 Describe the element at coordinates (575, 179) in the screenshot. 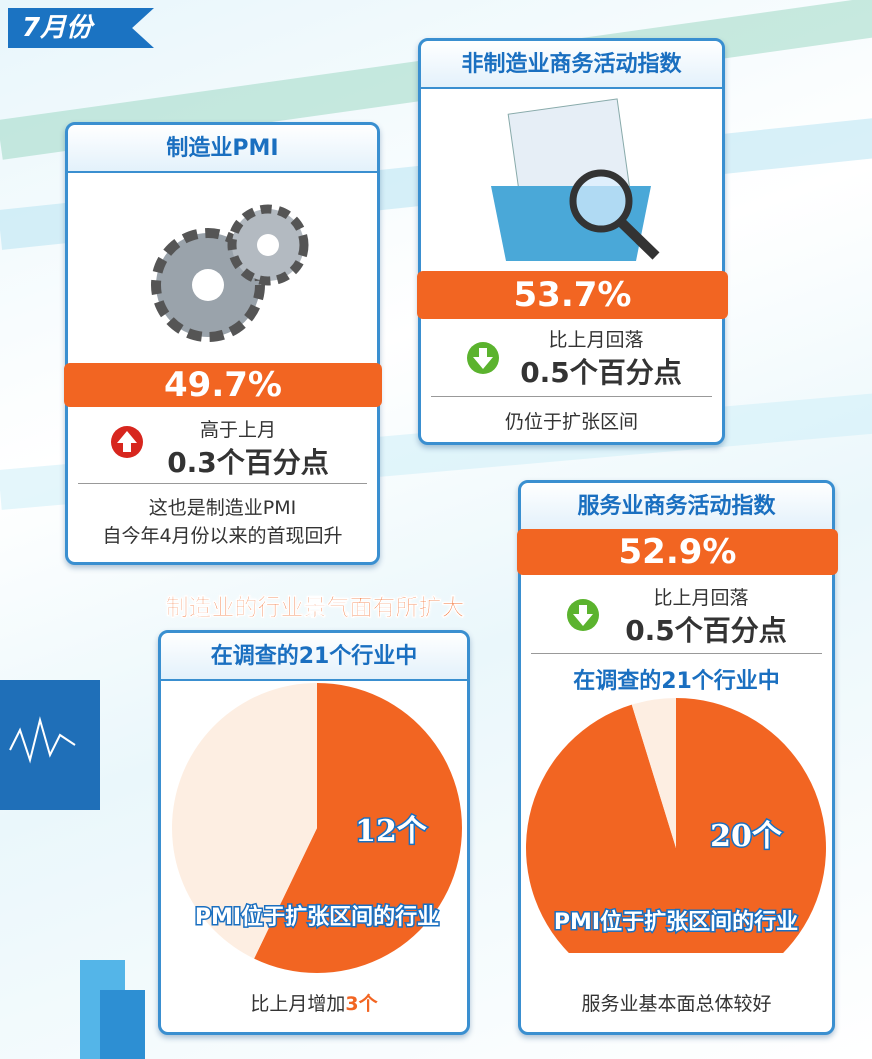

I see `folder-icon` at that location.